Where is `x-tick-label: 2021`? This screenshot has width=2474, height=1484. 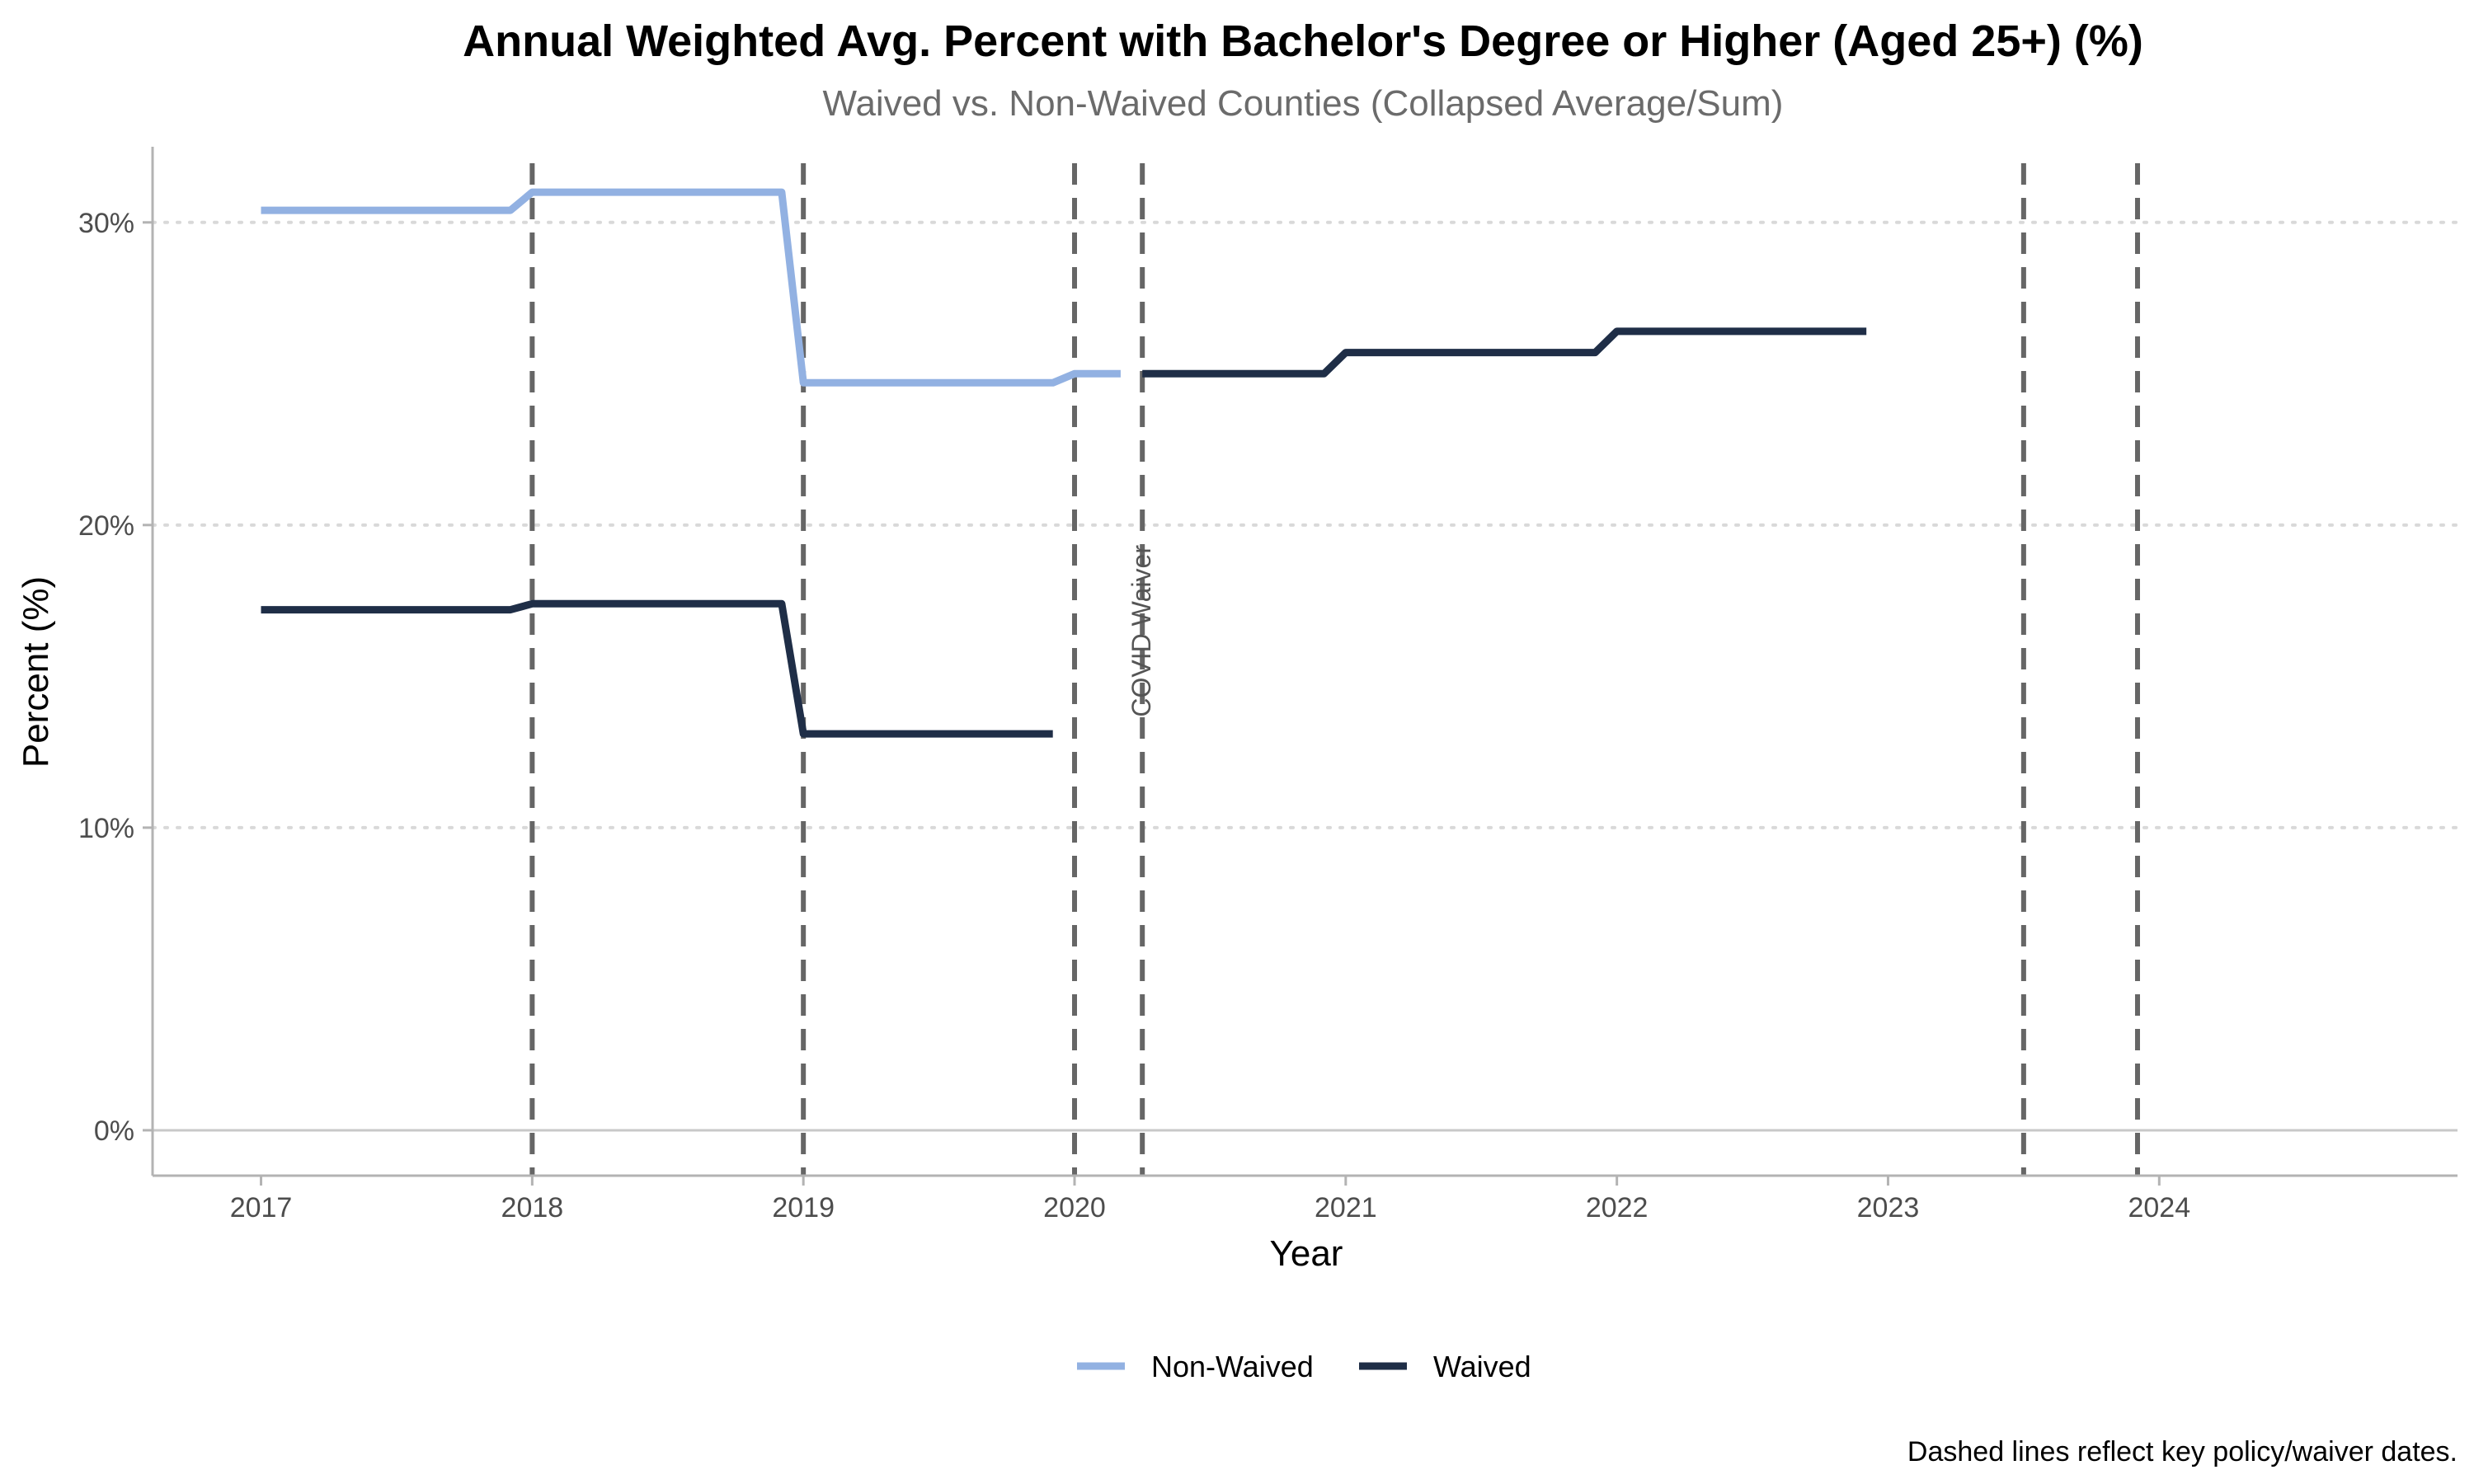
x-tick-label: 2021 is located at coordinates (1346, 1207).